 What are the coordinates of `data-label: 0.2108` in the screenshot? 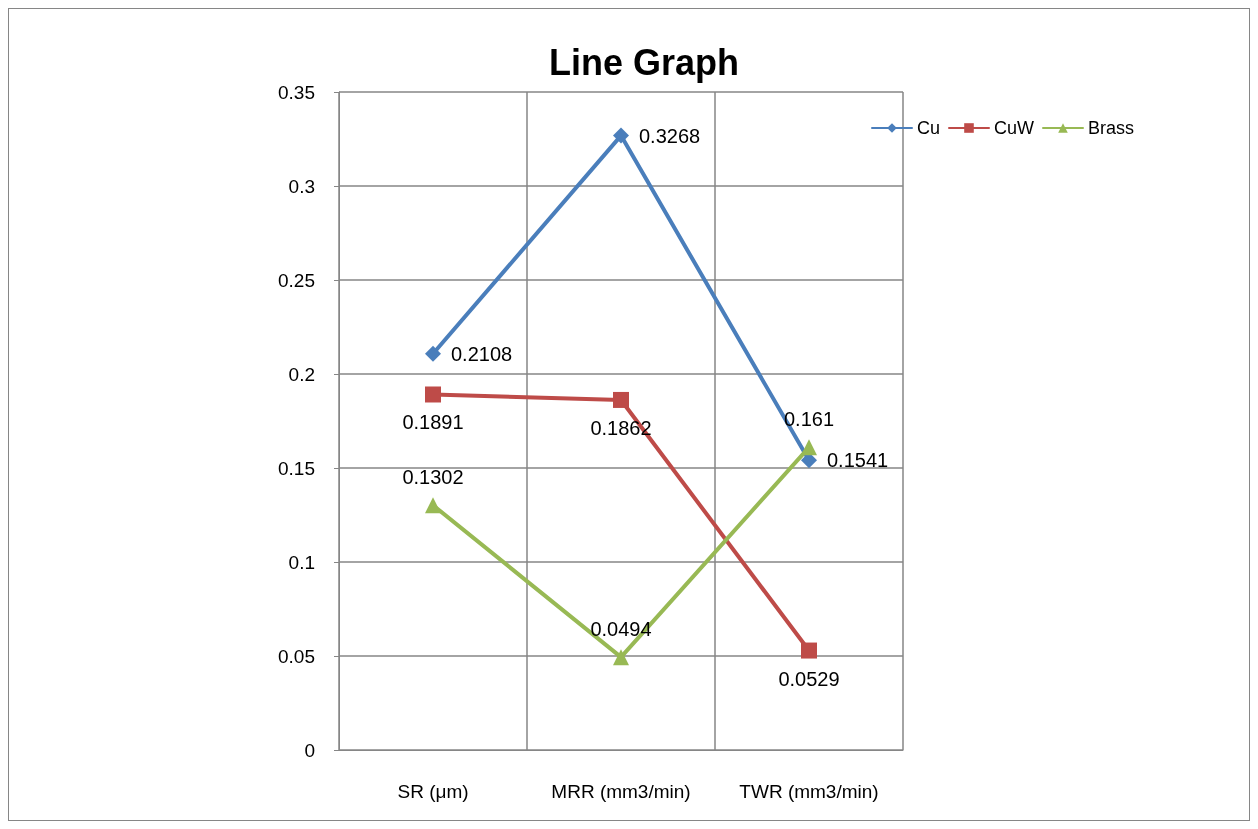 It's located at (482, 353).